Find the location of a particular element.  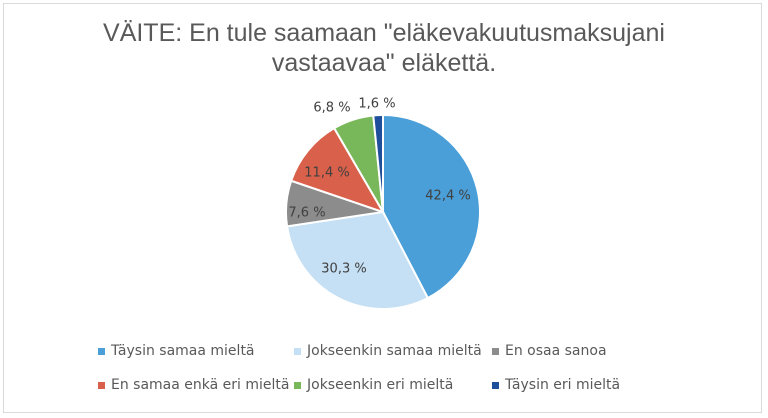

legend-label: En samaa enkä eri mieltä is located at coordinates (200, 385).